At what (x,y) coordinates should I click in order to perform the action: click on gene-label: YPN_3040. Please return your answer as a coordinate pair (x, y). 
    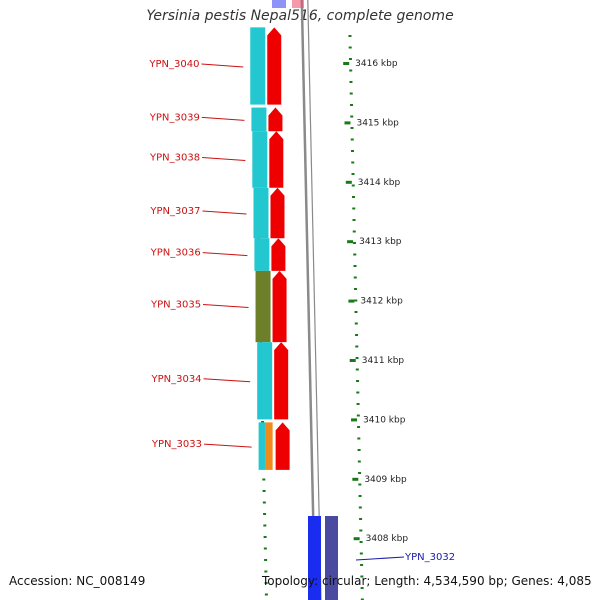
    Looking at the image, I should click on (173, 64).